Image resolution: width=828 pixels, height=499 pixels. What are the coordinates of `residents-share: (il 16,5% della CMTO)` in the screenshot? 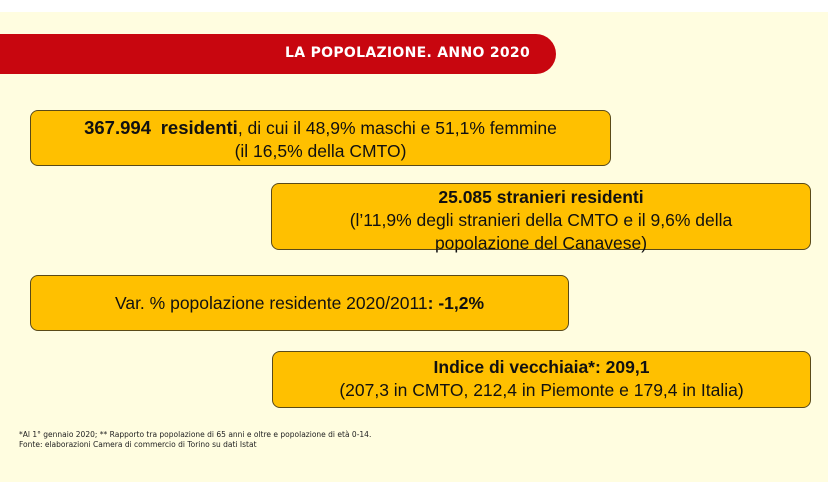 It's located at (320, 151).